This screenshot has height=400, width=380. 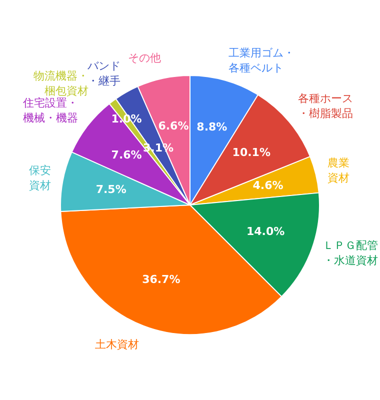 What do you see at coordinates (326, 106) in the screenshot?
I see `slice-label: 各種ホース・樹脂製品` at bounding box center [326, 106].